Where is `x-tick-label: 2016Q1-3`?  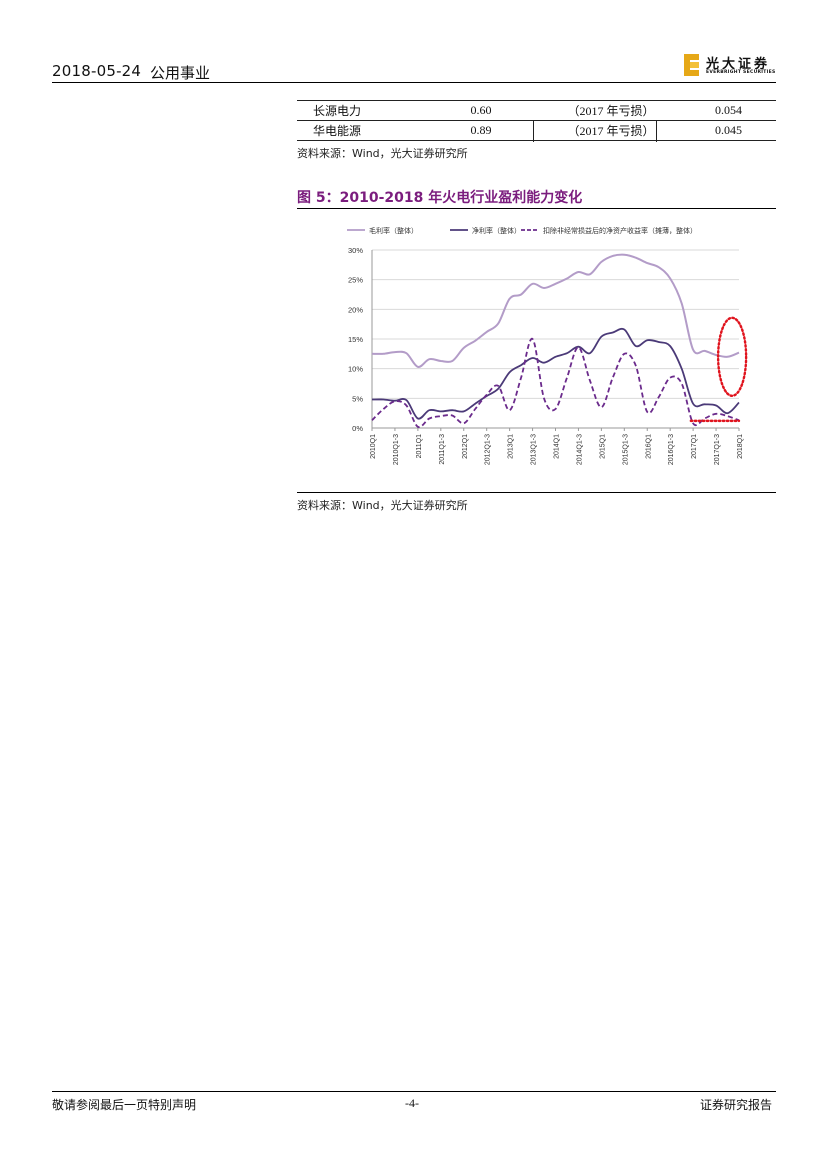
x-tick-label: 2016Q1-3 is located at coordinates (671, 449).